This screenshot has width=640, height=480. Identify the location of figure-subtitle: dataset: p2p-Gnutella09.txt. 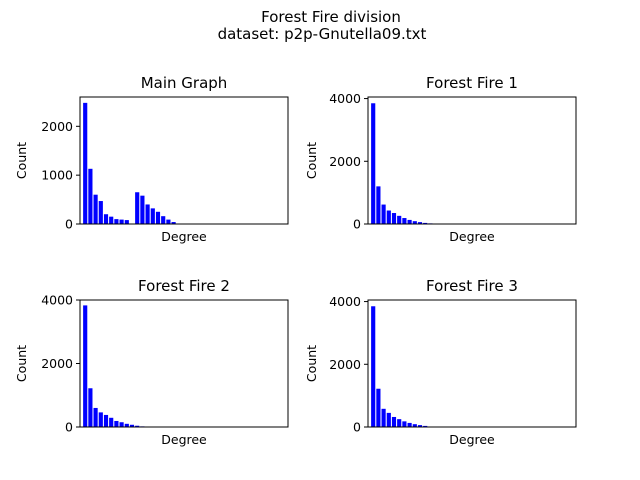
(322, 34).